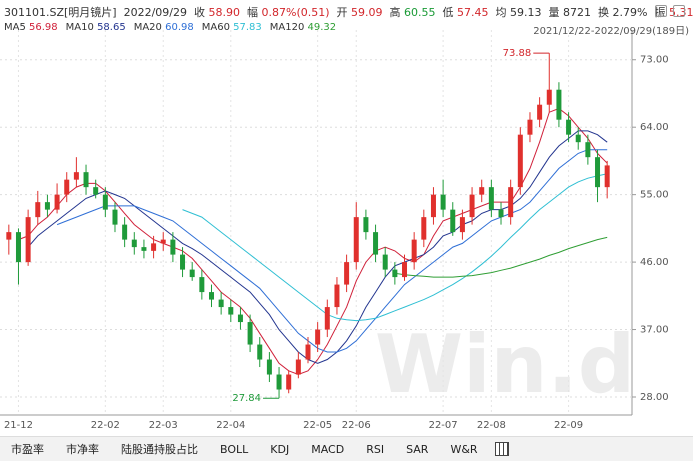 Image resolution: width=693 pixels, height=461 pixels. What do you see at coordinates (526, 12) in the screenshot?
I see `field-value: 59.13` at bounding box center [526, 12].